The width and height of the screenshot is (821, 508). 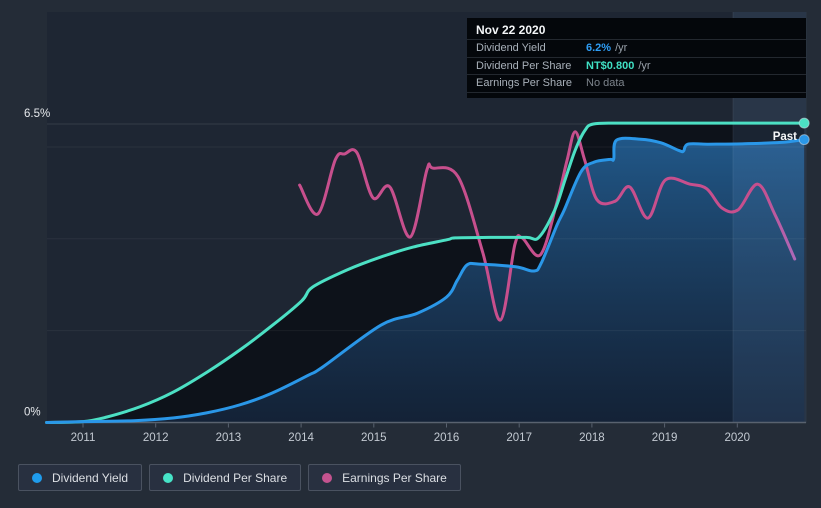 What do you see at coordinates (665, 438) in the screenshot?
I see `x-axis-label-2019: 2019` at bounding box center [665, 438].